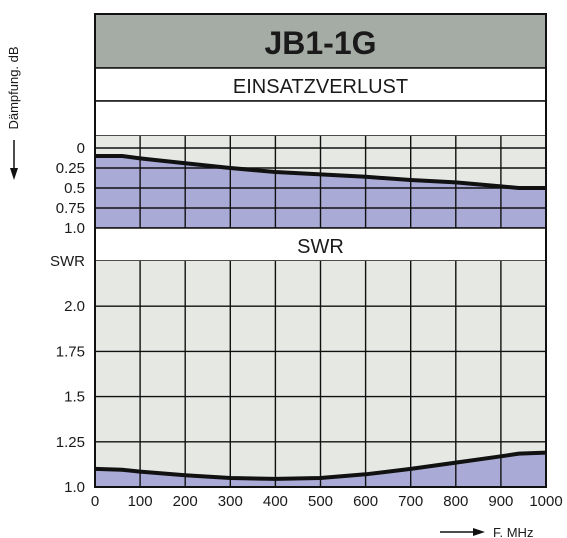 The height and width of the screenshot is (538, 567). What do you see at coordinates (67, 261) in the screenshot?
I see `swr-y-label: SWR` at bounding box center [67, 261].